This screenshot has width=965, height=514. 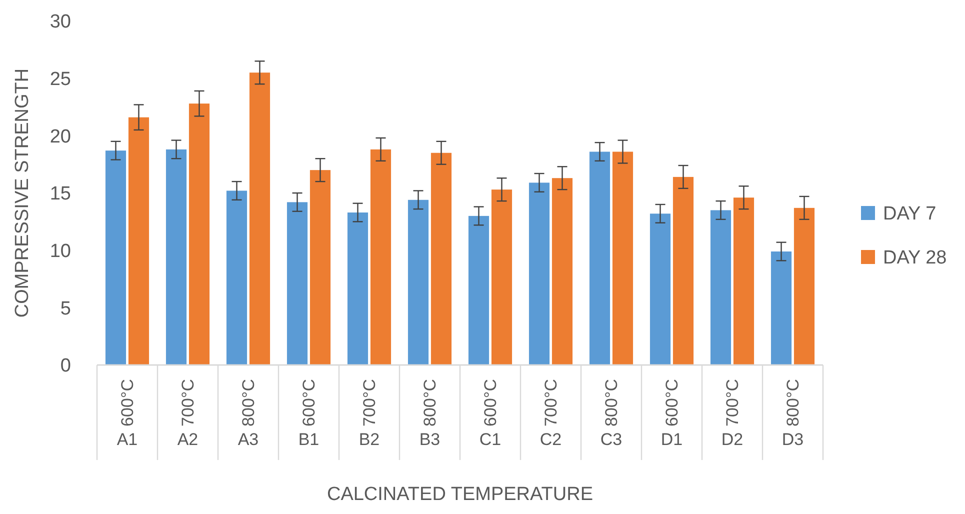 I want to click on x-axis-title: CALCINATED TEMPERATURE, so click(x=460, y=494).